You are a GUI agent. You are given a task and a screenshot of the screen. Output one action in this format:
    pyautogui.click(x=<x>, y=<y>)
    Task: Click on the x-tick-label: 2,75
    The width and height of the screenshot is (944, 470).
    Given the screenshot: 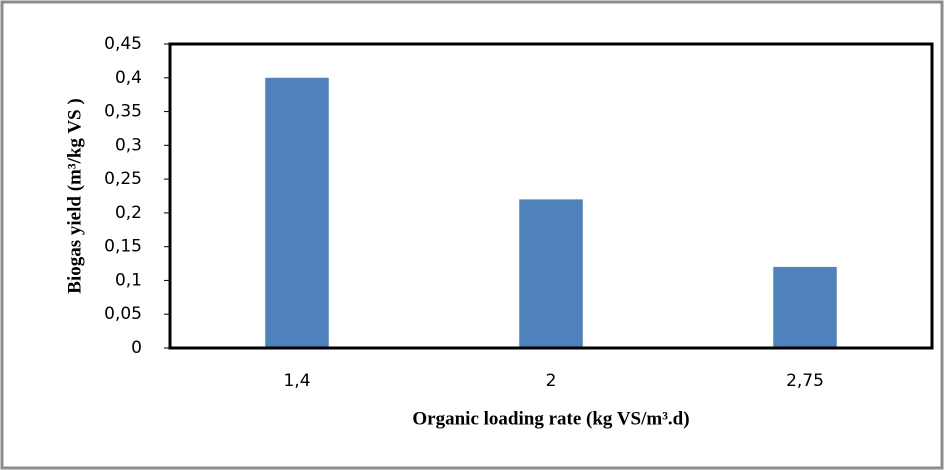 What is the action you would take?
    pyautogui.click(x=805, y=381)
    